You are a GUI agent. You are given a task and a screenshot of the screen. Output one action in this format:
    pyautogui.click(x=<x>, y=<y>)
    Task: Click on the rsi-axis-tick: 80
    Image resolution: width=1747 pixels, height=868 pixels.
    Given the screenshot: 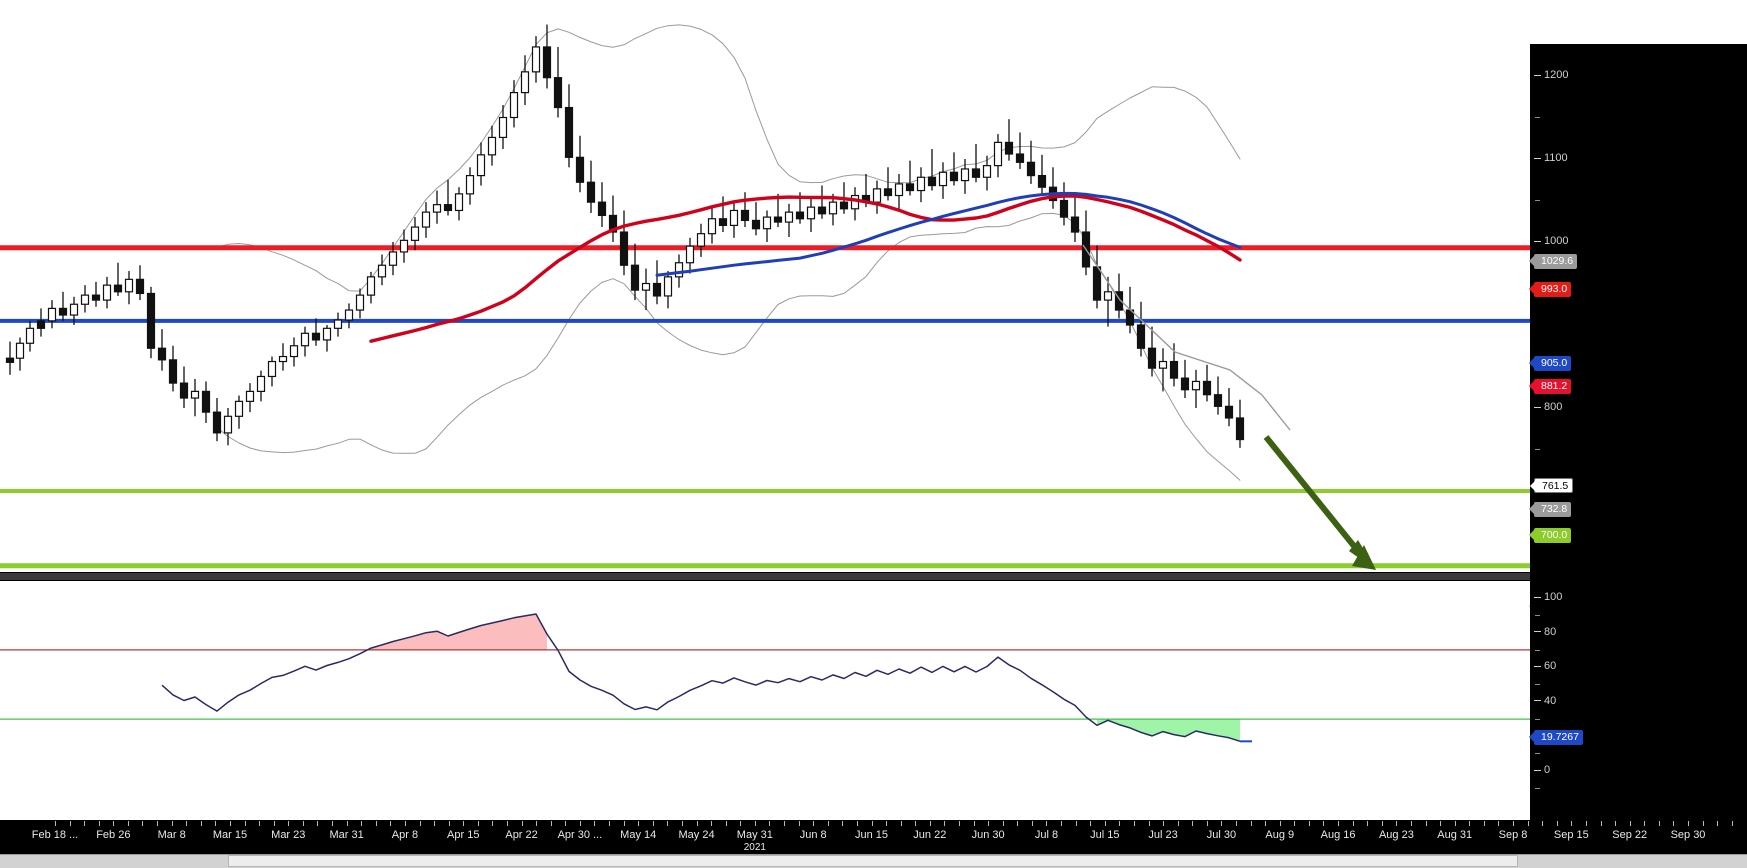 What is the action you would take?
    pyautogui.click(x=1545, y=632)
    